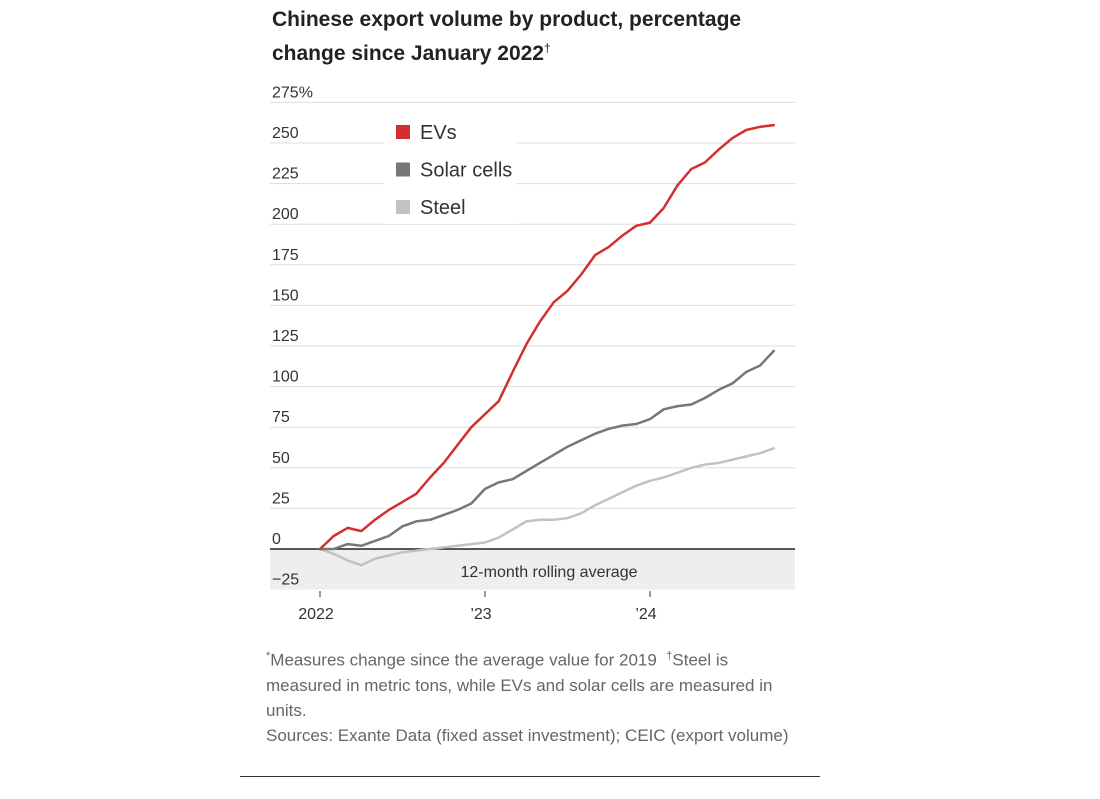  Describe the element at coordinates (281, 498) in the screenshot. I see `y-tick-label: 25` at that location.